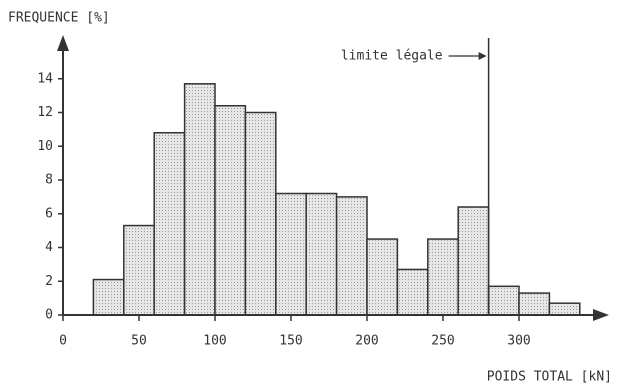 The height and width of the screenshot is (385, 621). I want to click on x-tick-label: 200, so click(366, 341).